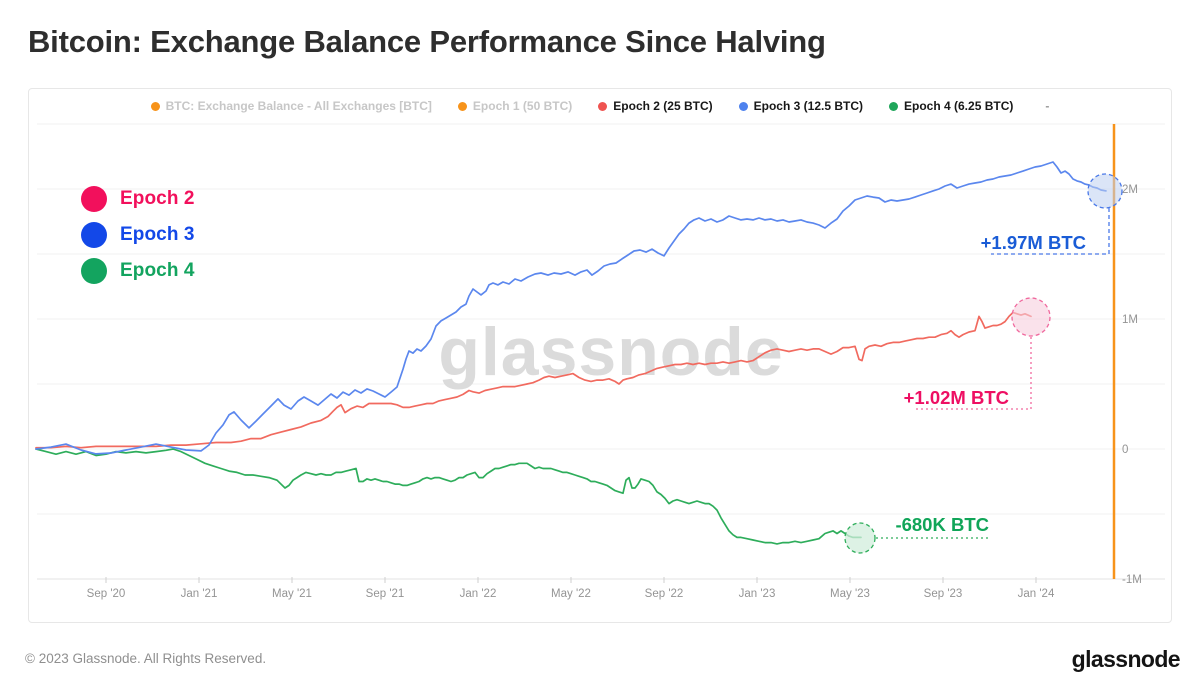  I want to click on annotation-connector-epoch2-end, so click(972, 373).